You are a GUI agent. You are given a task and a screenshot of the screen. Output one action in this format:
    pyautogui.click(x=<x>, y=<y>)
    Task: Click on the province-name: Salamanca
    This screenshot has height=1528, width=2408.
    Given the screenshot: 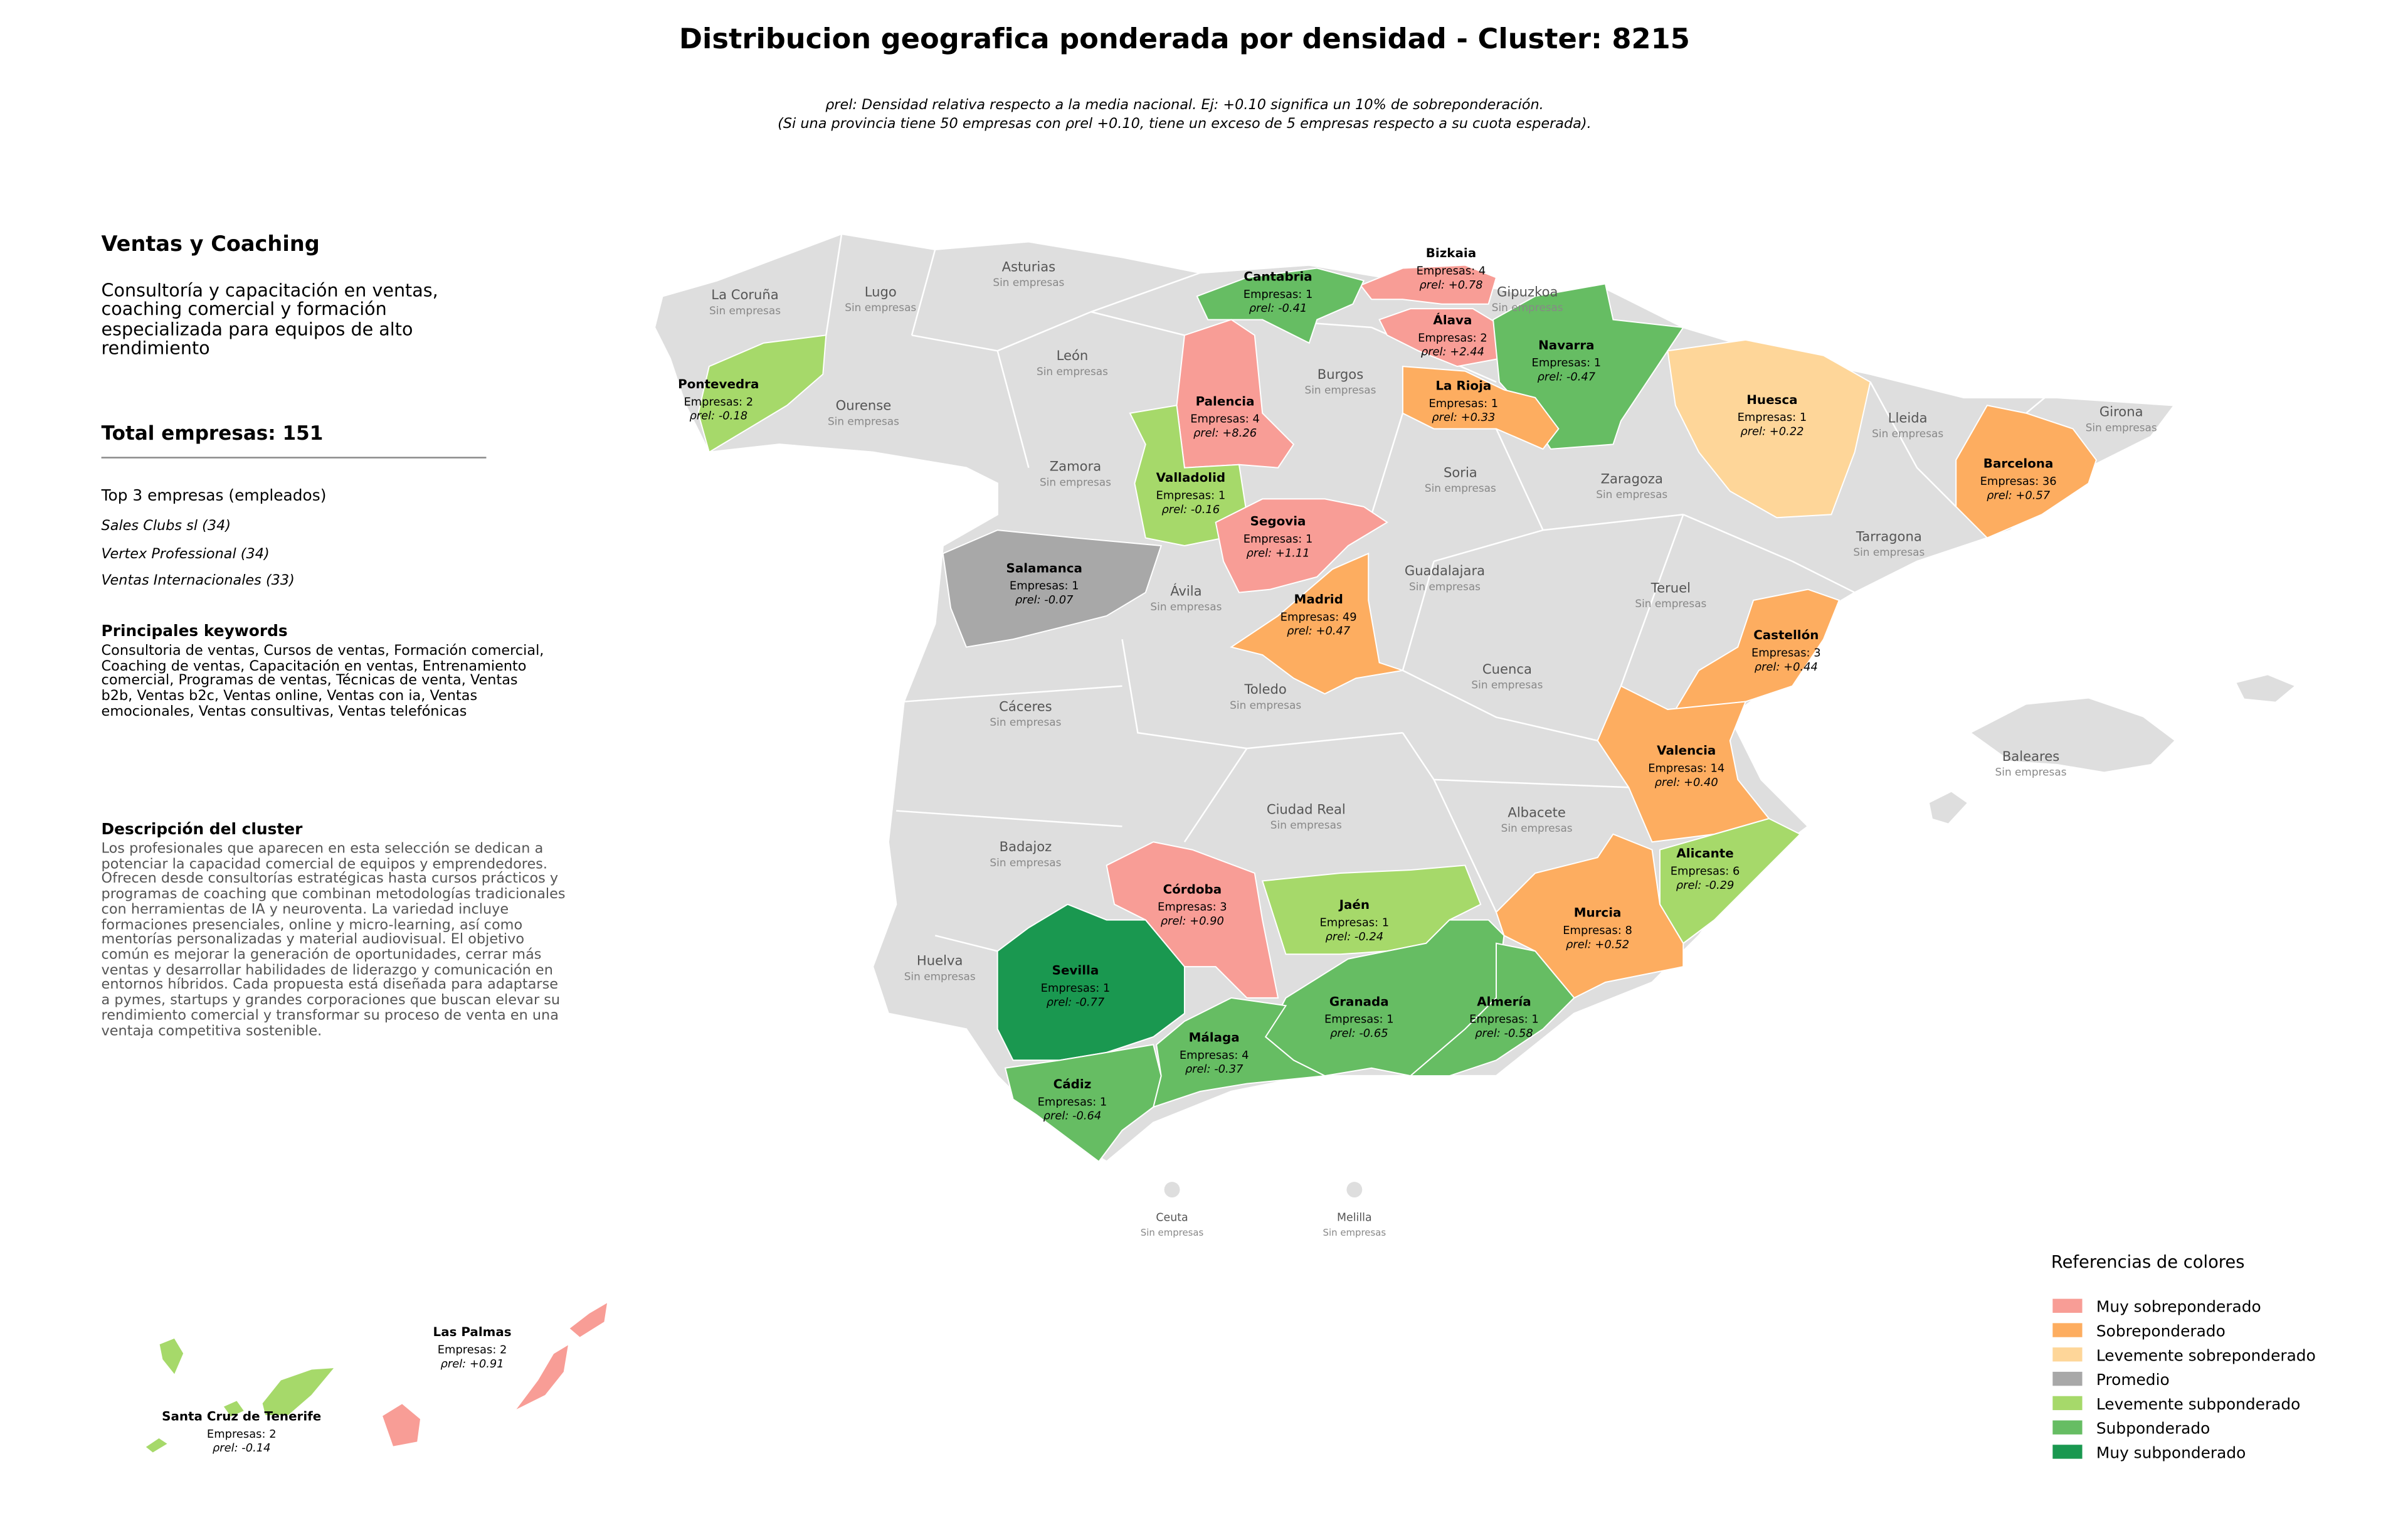 What is the action you would take?
    pyautogui.click(x=1044, y=568)
    